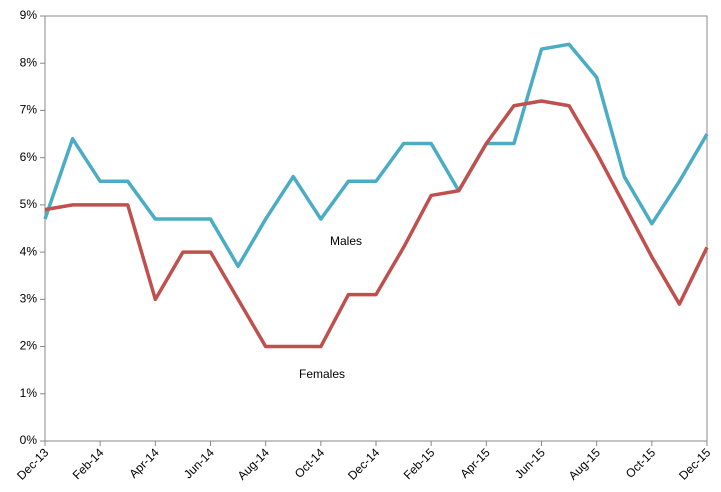  Describe the element at coordinates (32, 463) in the screenshot. I see `x-tick-label: Dec-13` at that location.